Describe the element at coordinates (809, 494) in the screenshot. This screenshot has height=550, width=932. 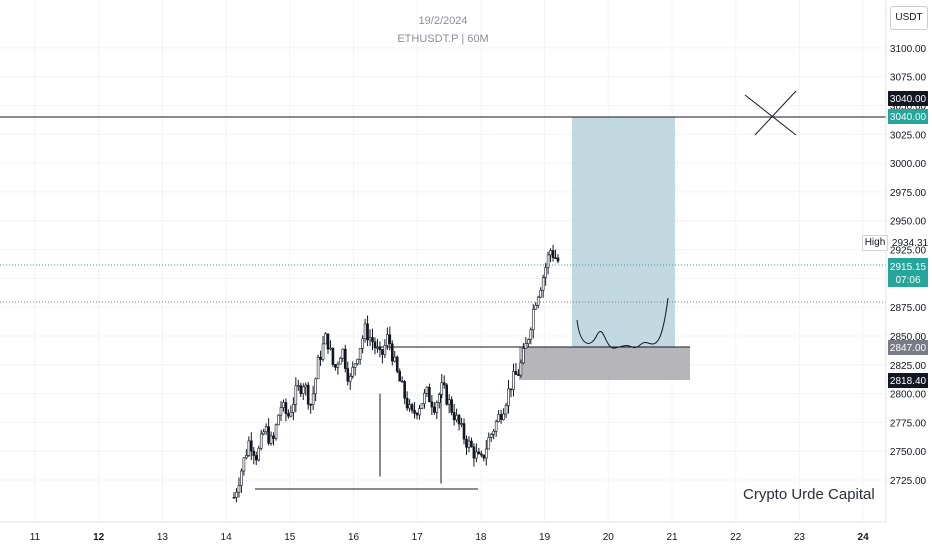
I see `watermark: Crypto Urde Capital` at that location.